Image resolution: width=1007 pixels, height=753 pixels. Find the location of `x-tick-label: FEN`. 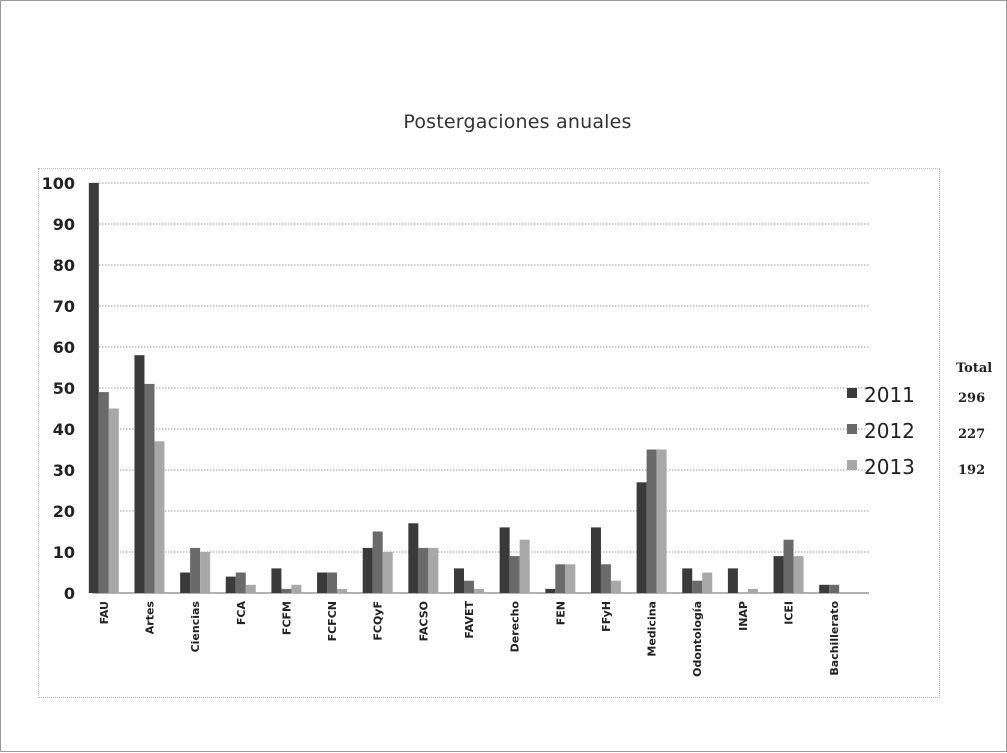

x-tick-label: FEN is located at coordinates (560, 613).